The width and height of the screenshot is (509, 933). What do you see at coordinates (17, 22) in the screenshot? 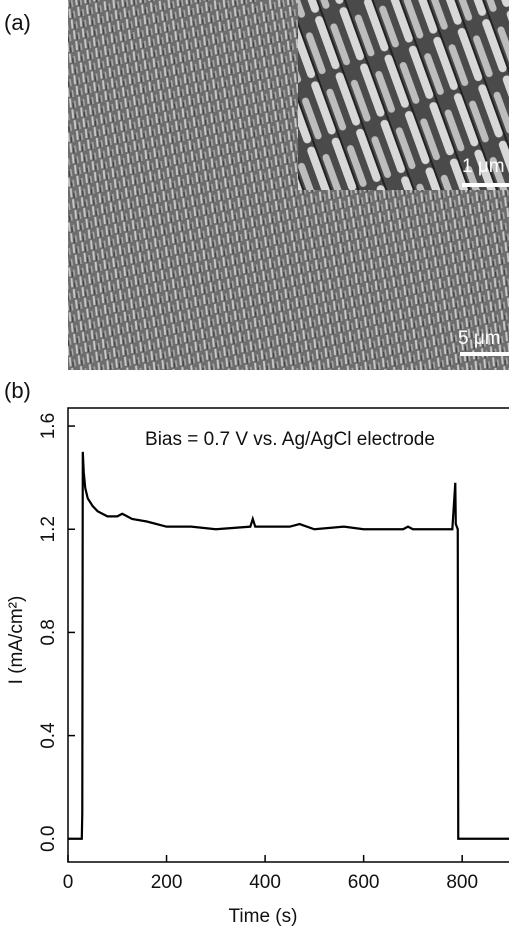
I see `panel-label: (a)` at bounding box center [17, 22].